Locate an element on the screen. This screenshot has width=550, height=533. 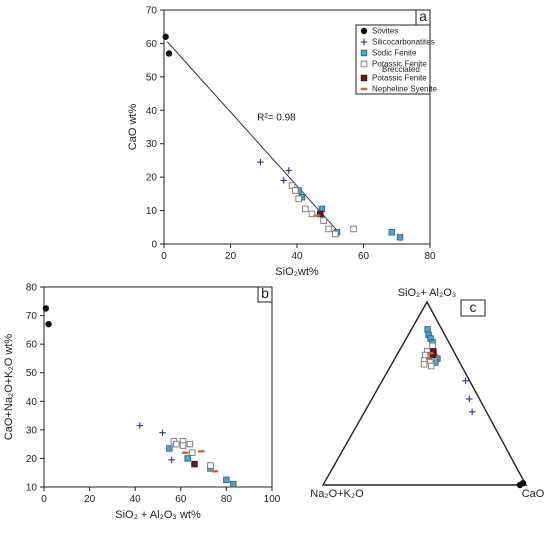
y-tick-label: 80 is located at coordinates (32, 288).